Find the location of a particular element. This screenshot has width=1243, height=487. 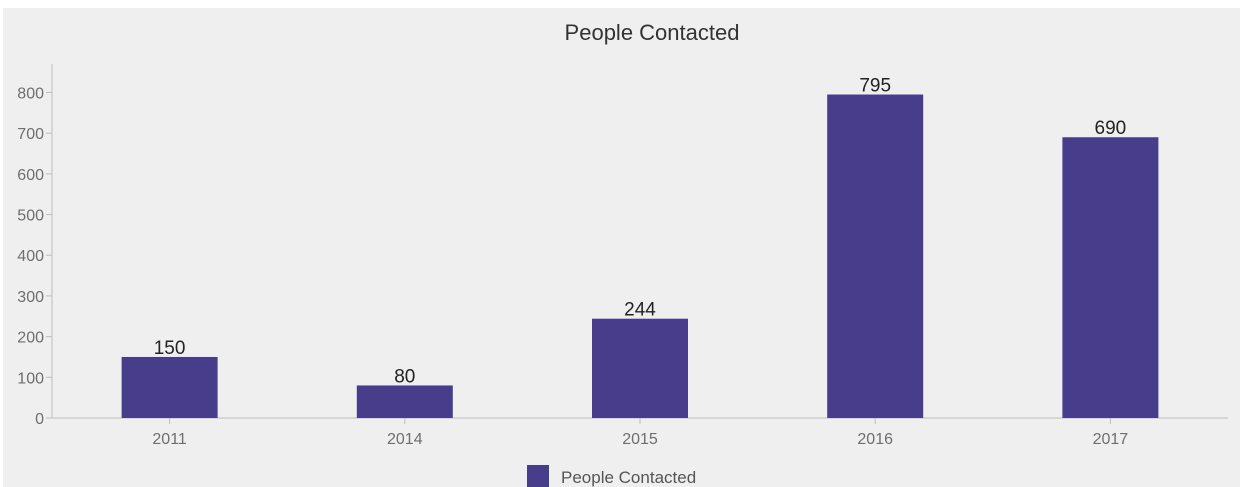

y-tick-label: 700 is located at coordinates (30, 134).